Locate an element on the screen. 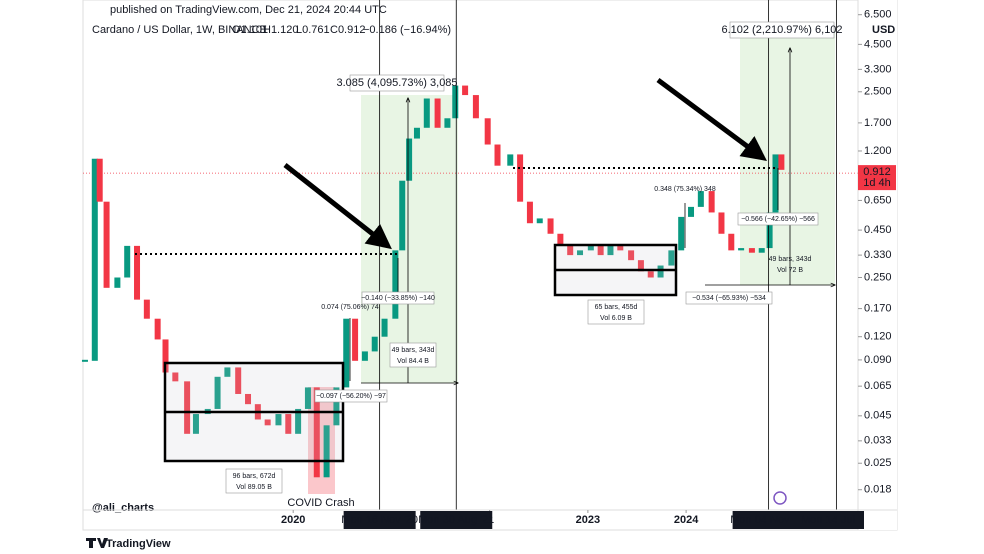 The image size is (984, 554). annotation: Vol 84.4 B is located at coordinates (413, 361).